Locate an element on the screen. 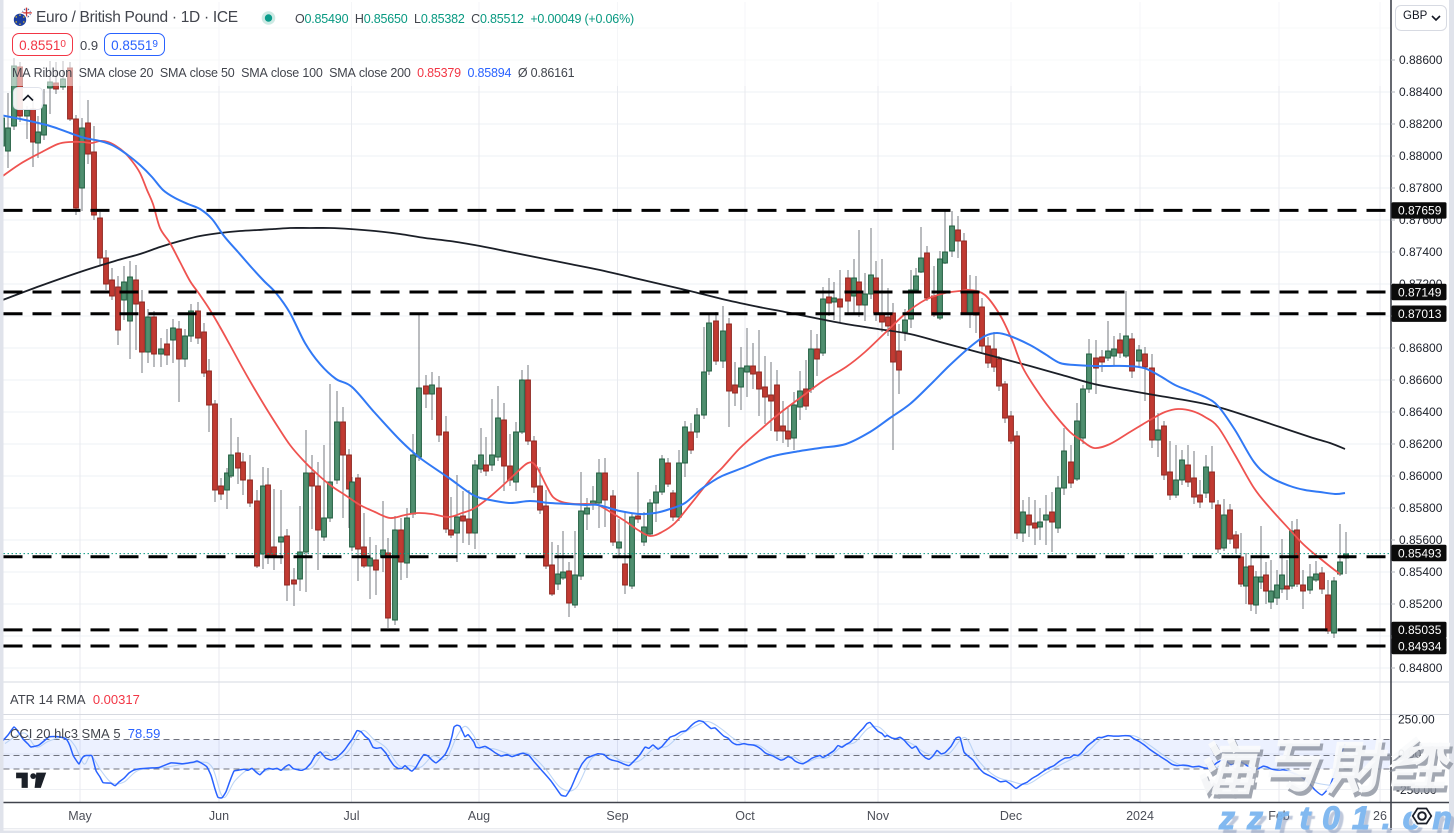 This screenshot has width=1454, height=833. svg-text: Sep is located at coordinates (617, 816).